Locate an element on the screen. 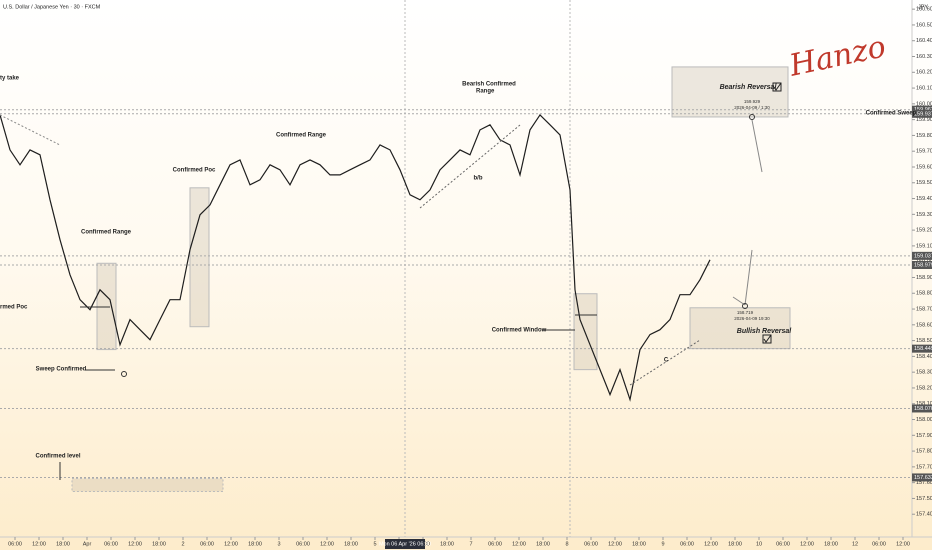  y-tick-label: 160.100 is located at coordinates (924, 89).